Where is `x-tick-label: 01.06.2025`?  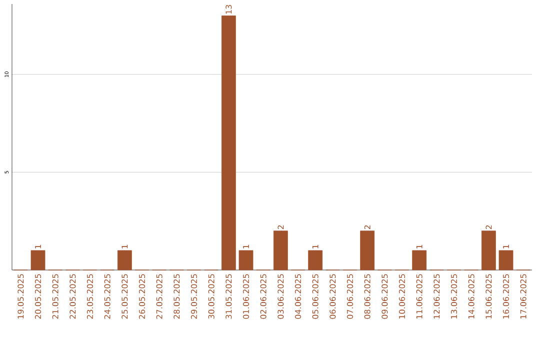
x-tick-label: 01.06.2025 is located at coordinates (246, 296).